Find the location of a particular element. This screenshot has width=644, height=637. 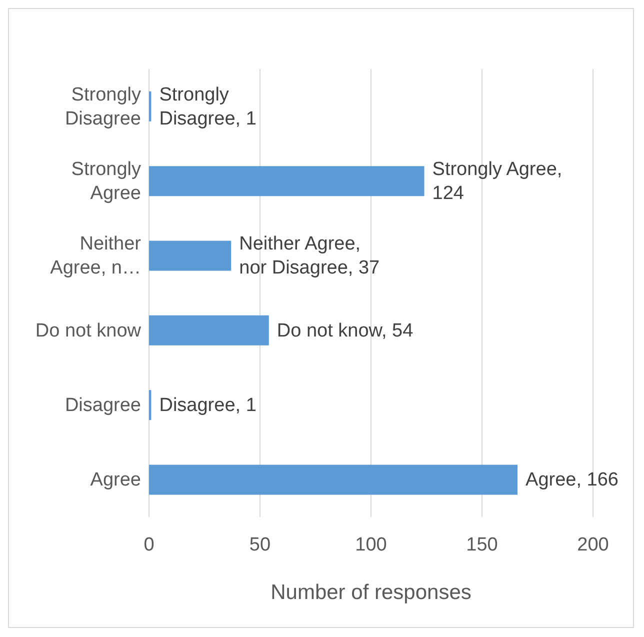

y-tick-label: Agree is located at coordinates (115, 479).